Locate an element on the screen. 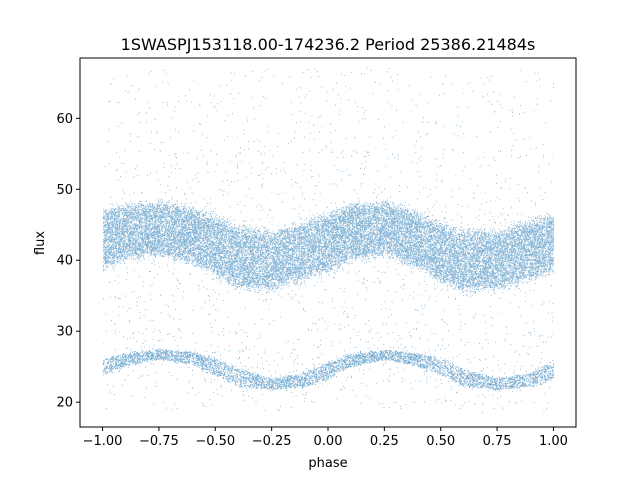  x-tick-label: 0.25 is located at coordinates (384, 441).